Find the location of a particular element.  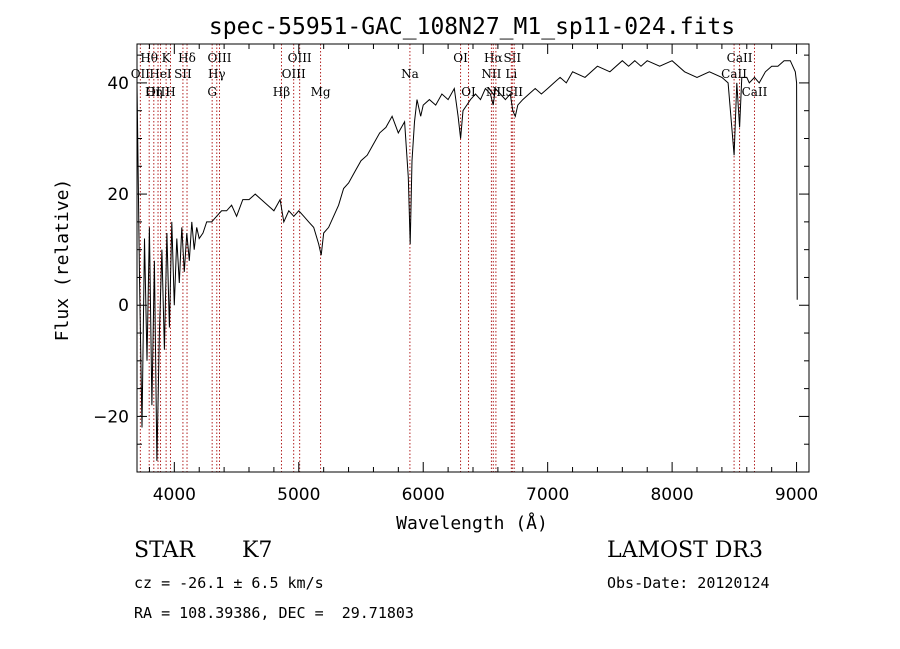

line-marker-label: HeI is located at coordinates (160, 74).